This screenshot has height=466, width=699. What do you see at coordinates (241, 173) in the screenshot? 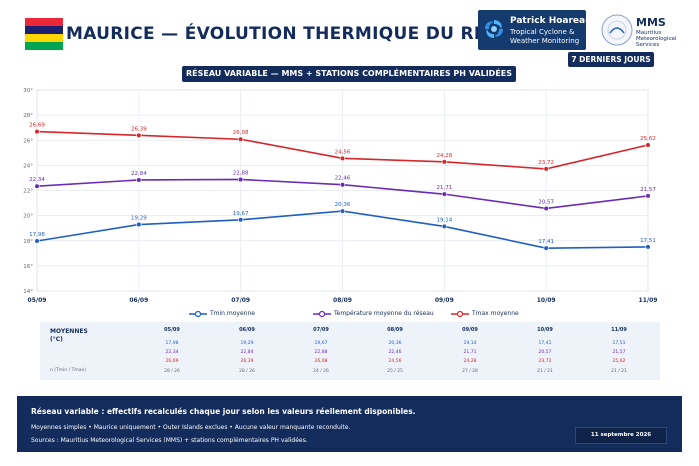
I see `data-label-tavg: 22,88` at bounding box center [241, 173].